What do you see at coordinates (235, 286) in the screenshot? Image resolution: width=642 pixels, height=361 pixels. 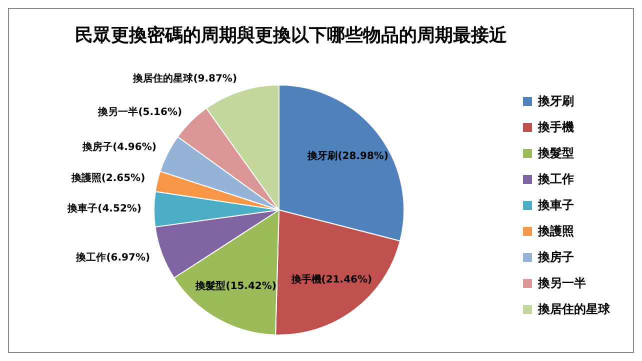 I see `data-label: 換髮型(15.42%)` at bounding box center [235, 286].